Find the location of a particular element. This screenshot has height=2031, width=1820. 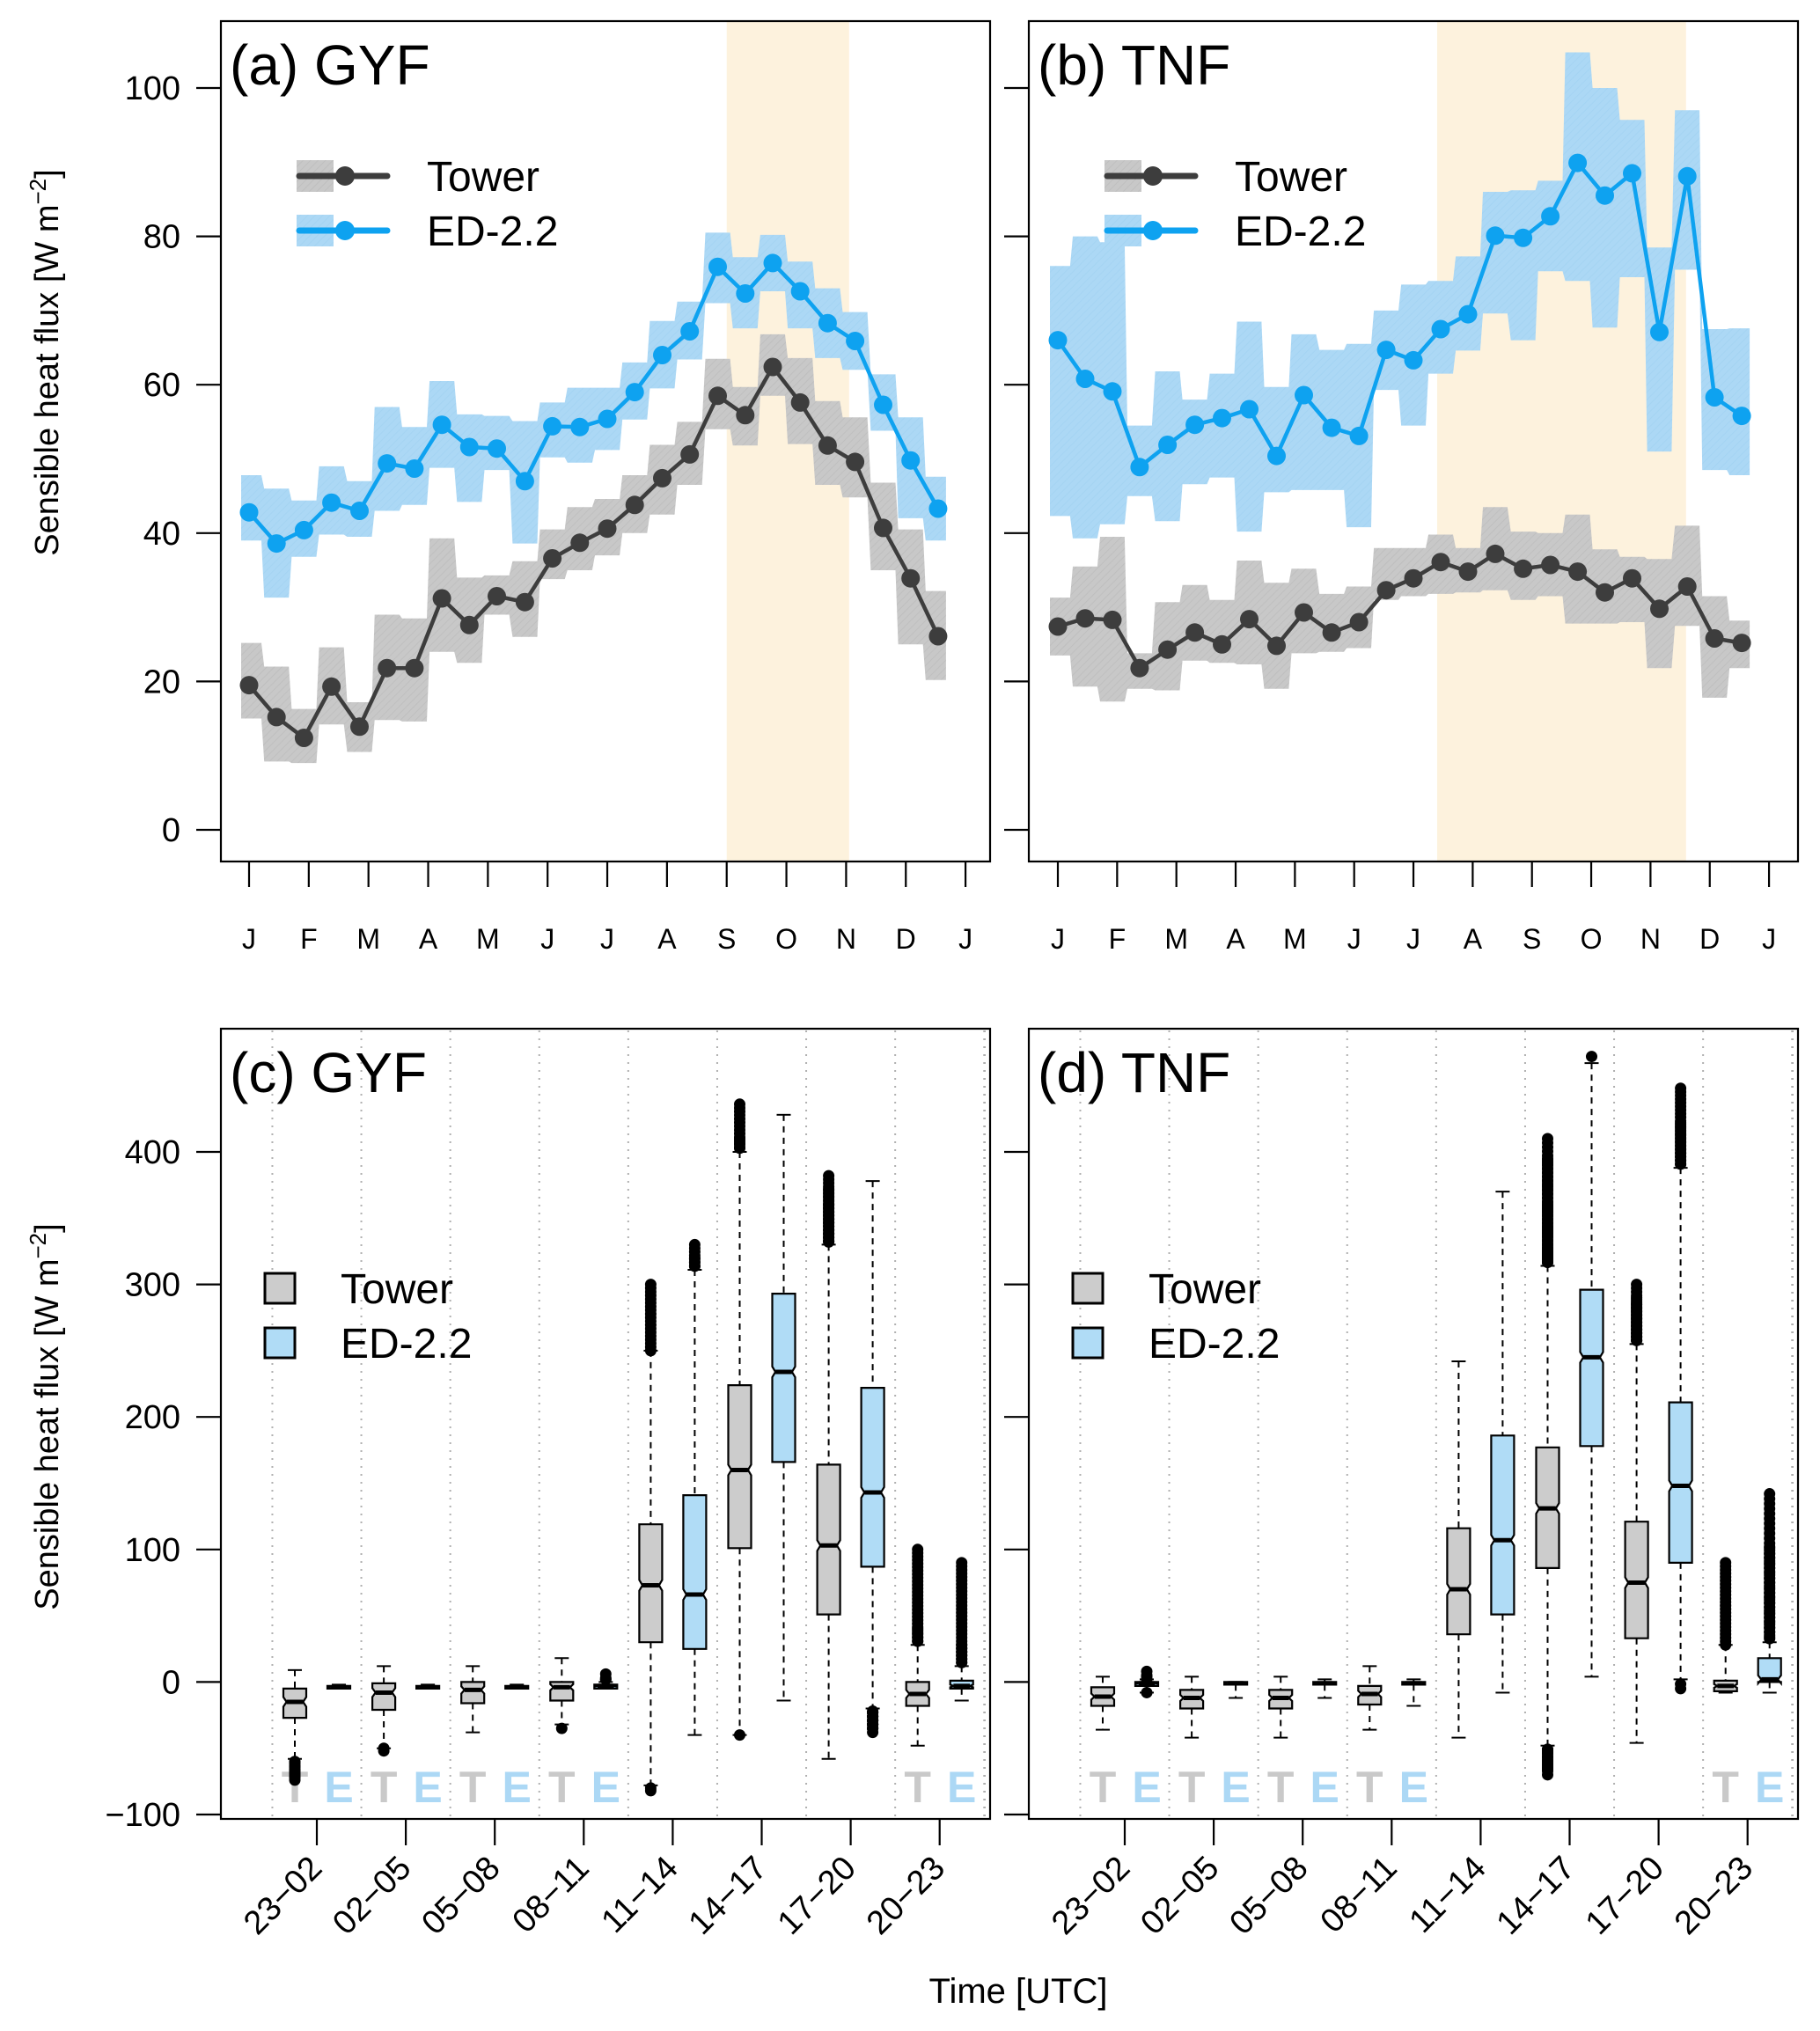

x-tick-label-time-window: 17−20 is located at coordinates (1625, 1896).